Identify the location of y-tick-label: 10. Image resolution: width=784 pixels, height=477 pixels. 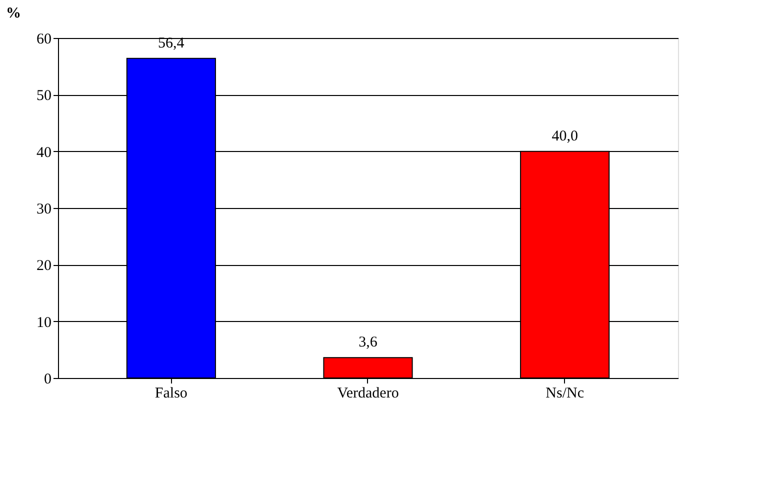
(44, 322).